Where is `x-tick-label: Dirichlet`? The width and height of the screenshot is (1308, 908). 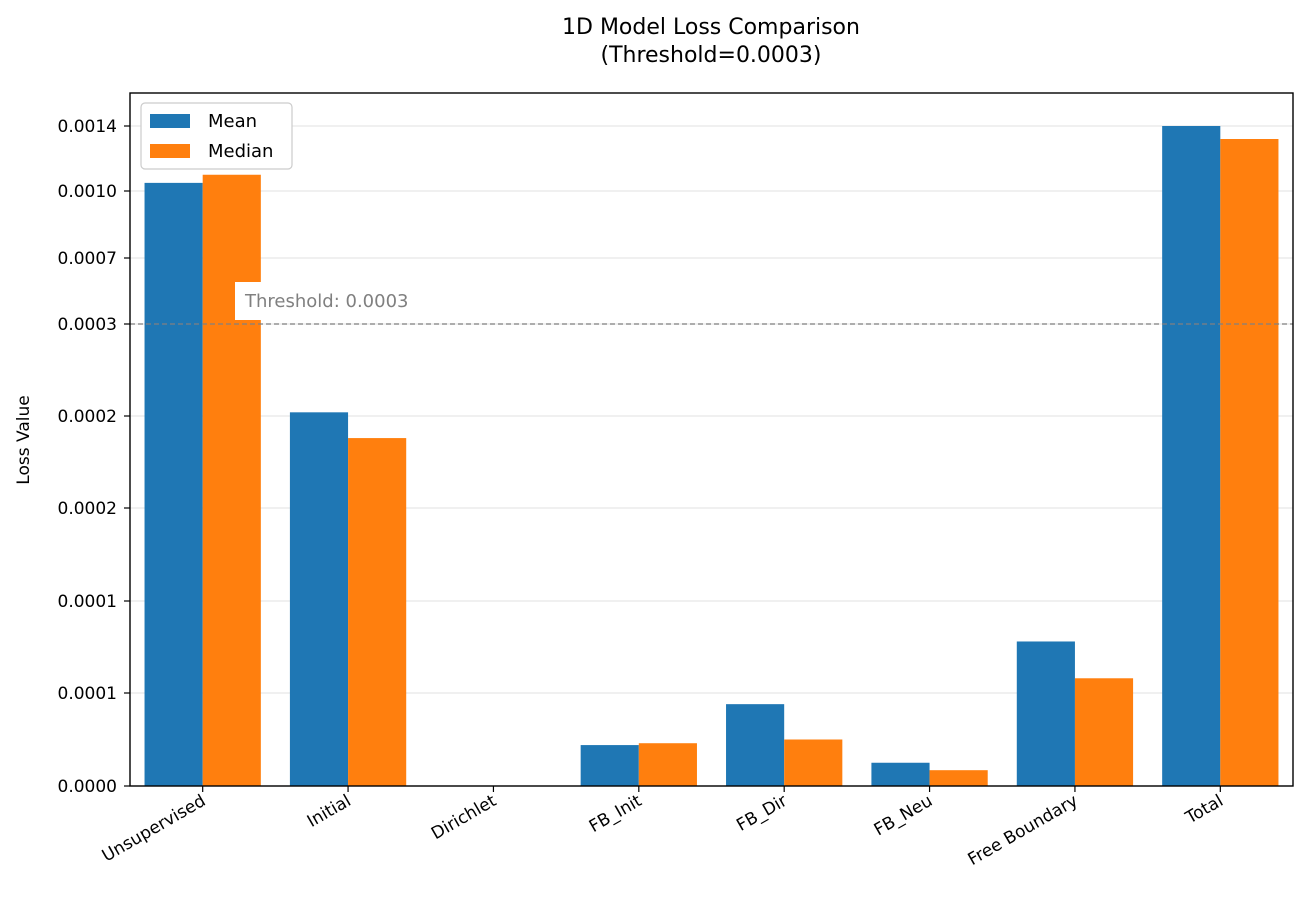
x-tick-label: Dirichlet is located at coordinates (464, 817).